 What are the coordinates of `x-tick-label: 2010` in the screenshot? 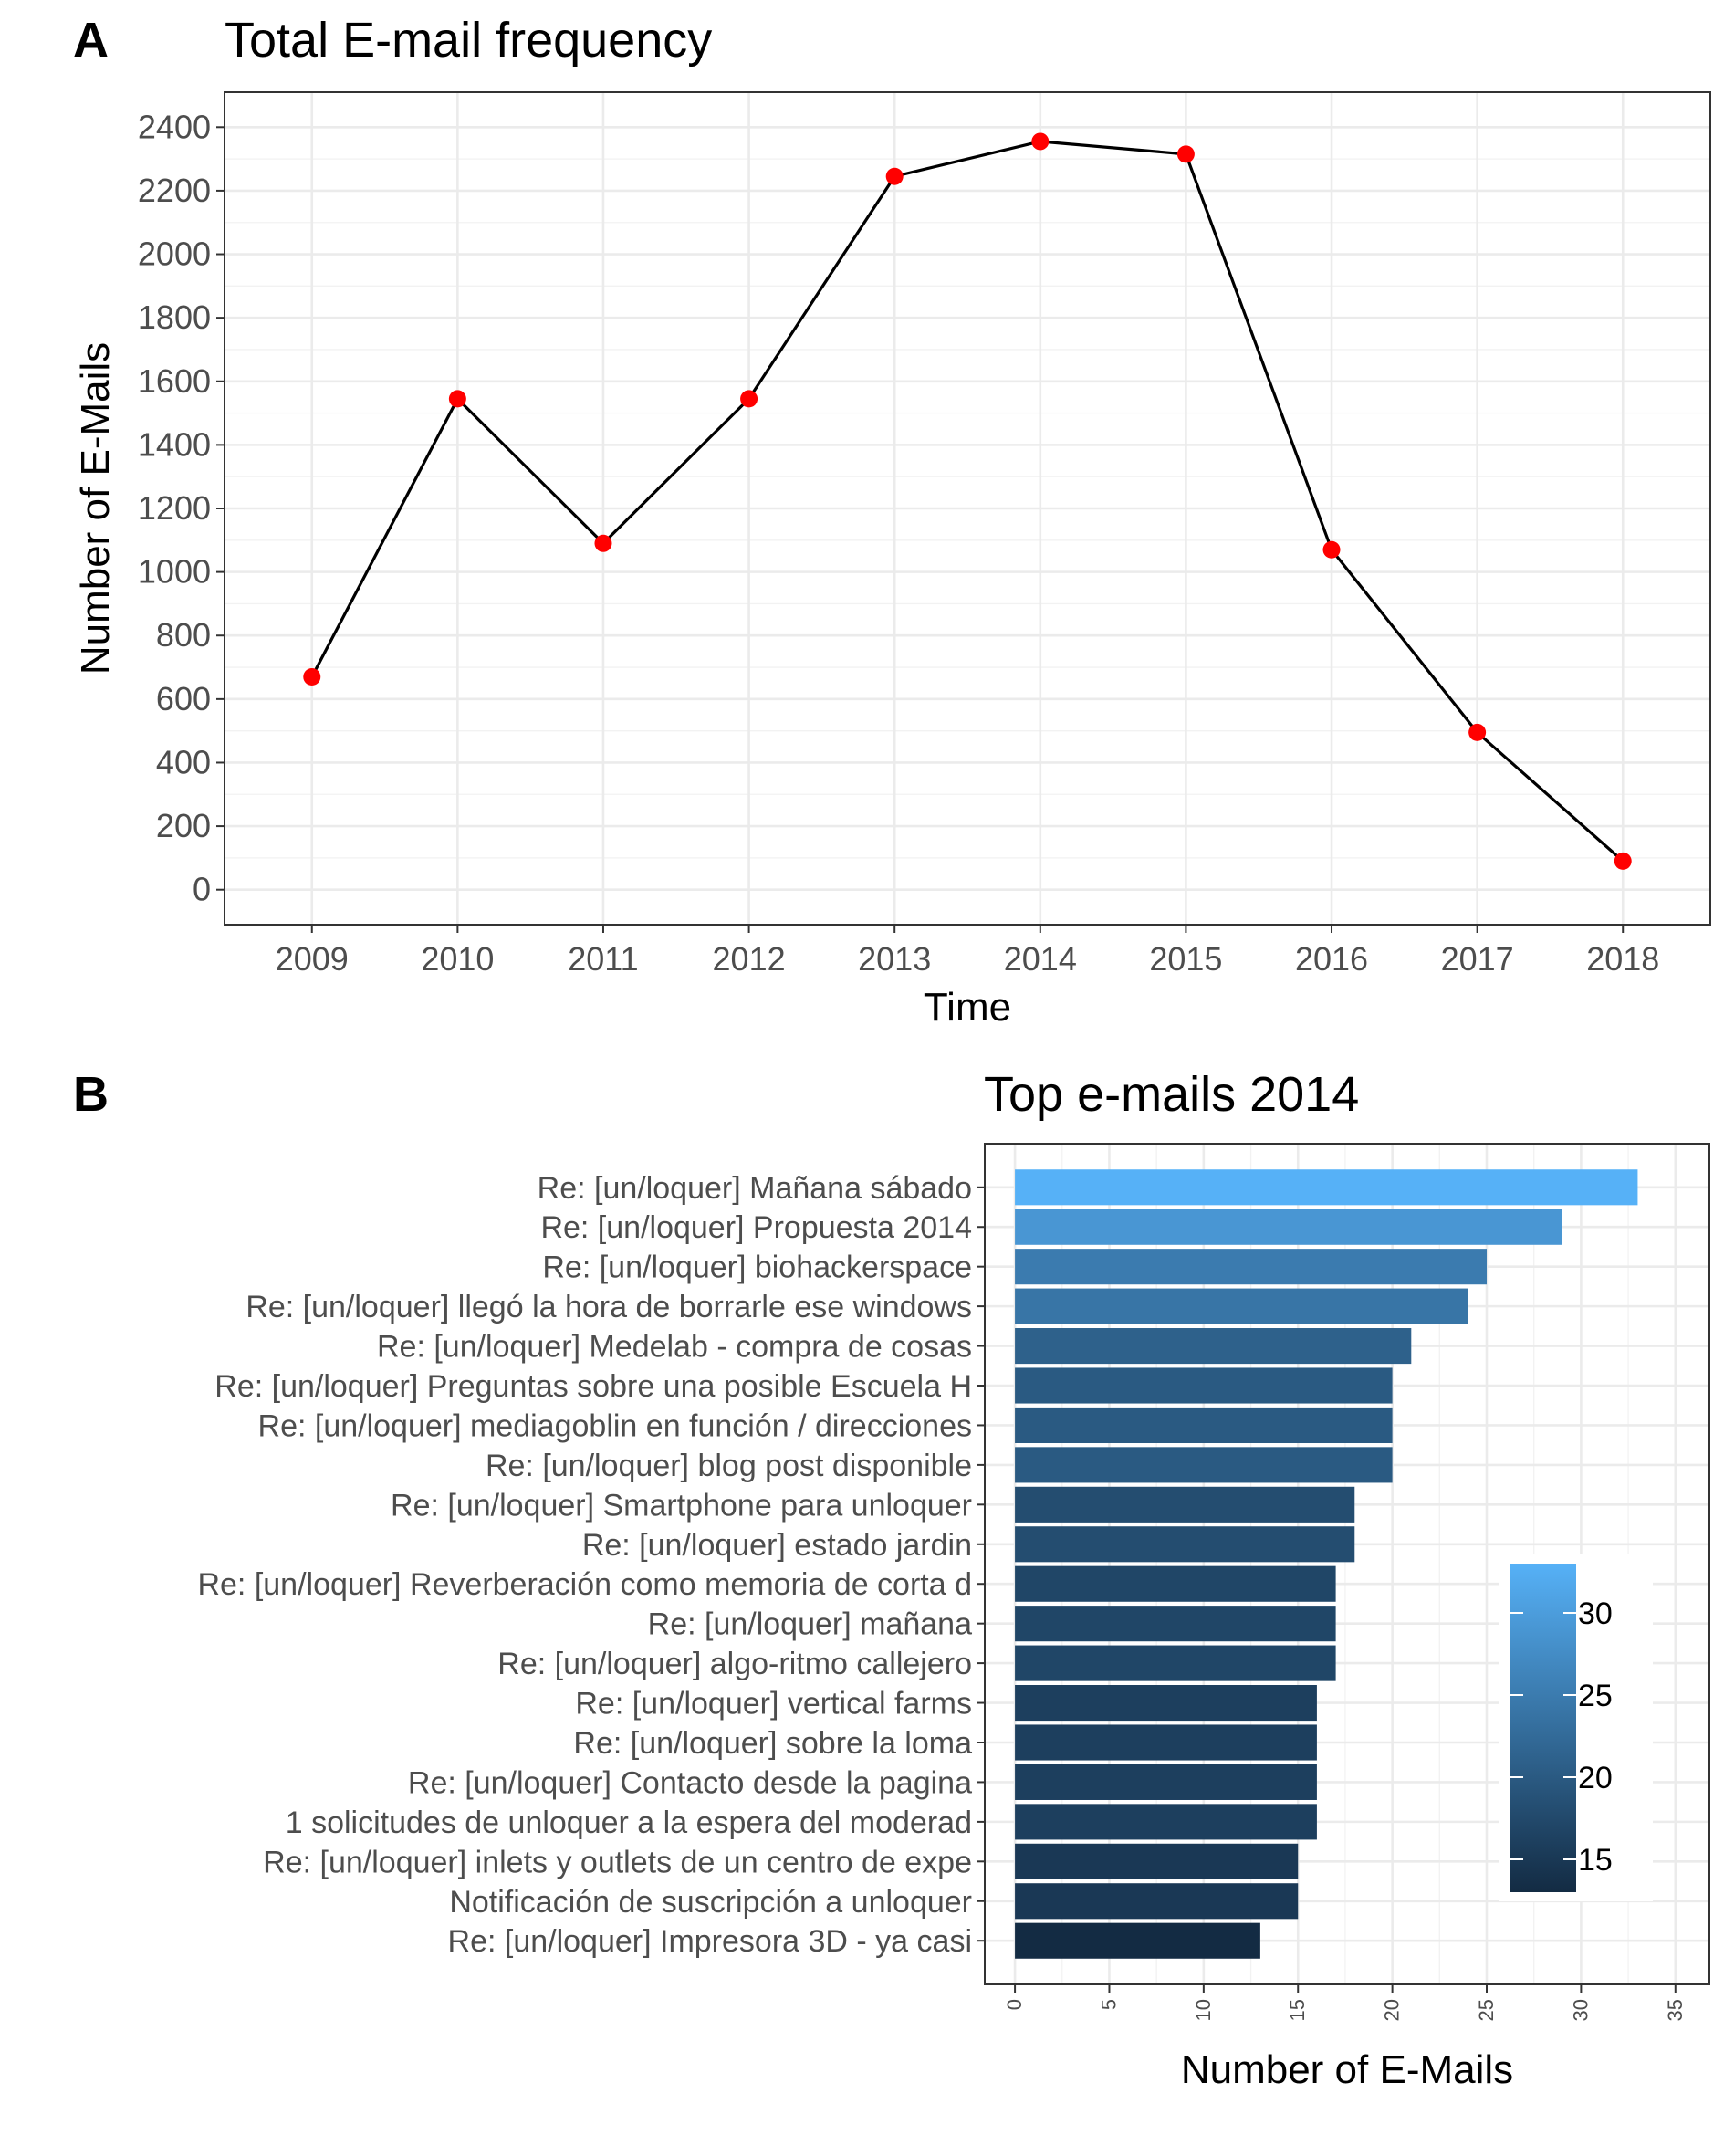 It's located at (457, 959).